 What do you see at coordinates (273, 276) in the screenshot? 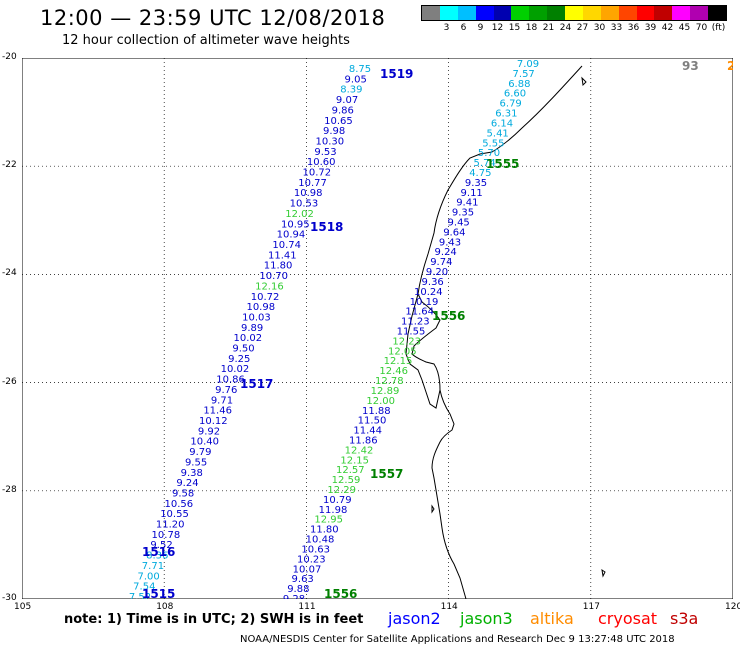
I see `wave-height-value: 10.70` at bounding box center [273, 276].